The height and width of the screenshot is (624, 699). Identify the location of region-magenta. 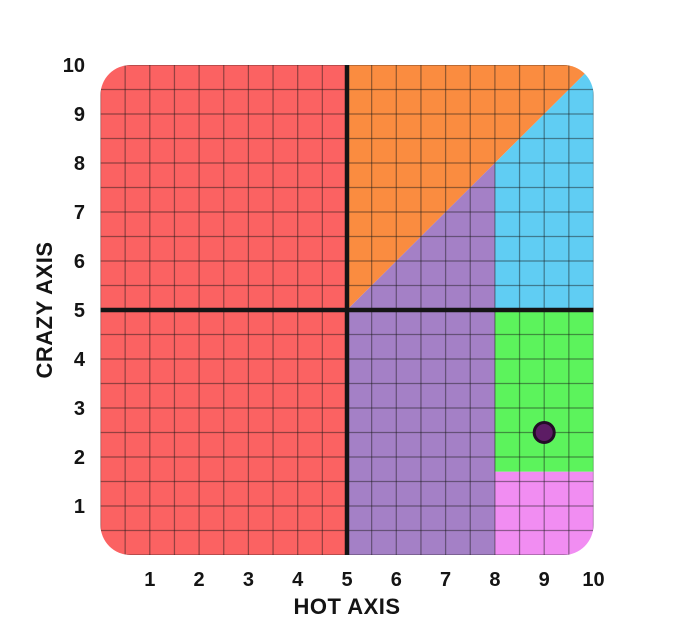
(544, 513).